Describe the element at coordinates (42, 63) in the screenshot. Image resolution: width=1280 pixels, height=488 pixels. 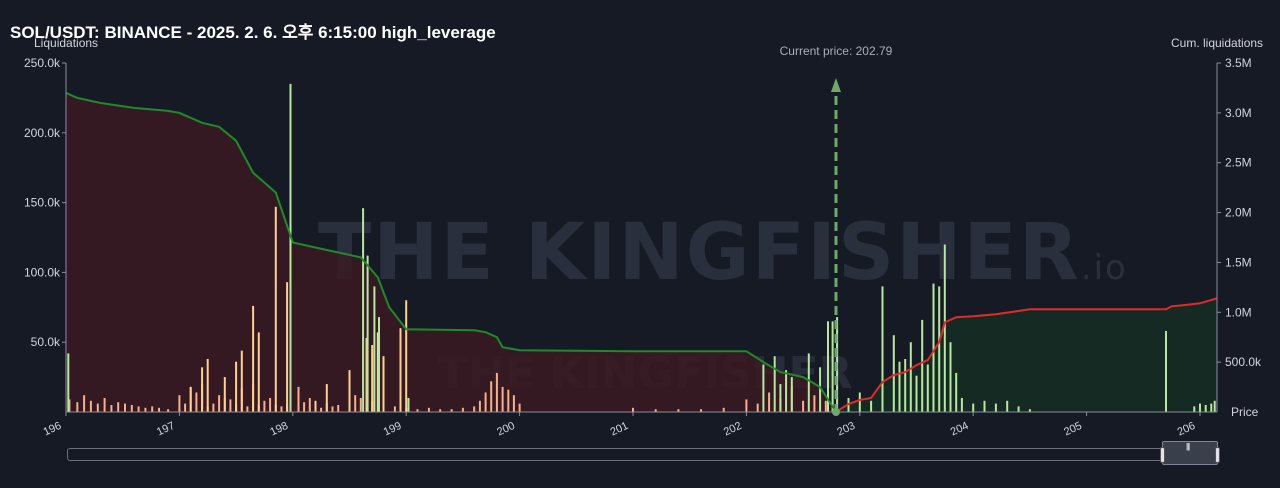
I see `y-tick-label: 250.0k` at that location.